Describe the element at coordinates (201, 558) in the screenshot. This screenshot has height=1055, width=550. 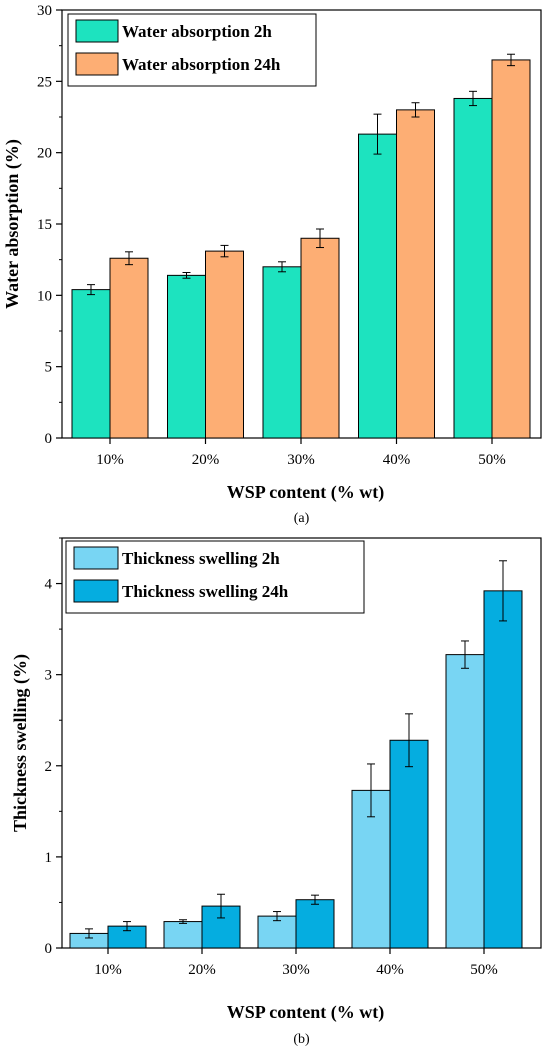
I see `panel-b-legend-label: Thickness swelling 2h` at that location.